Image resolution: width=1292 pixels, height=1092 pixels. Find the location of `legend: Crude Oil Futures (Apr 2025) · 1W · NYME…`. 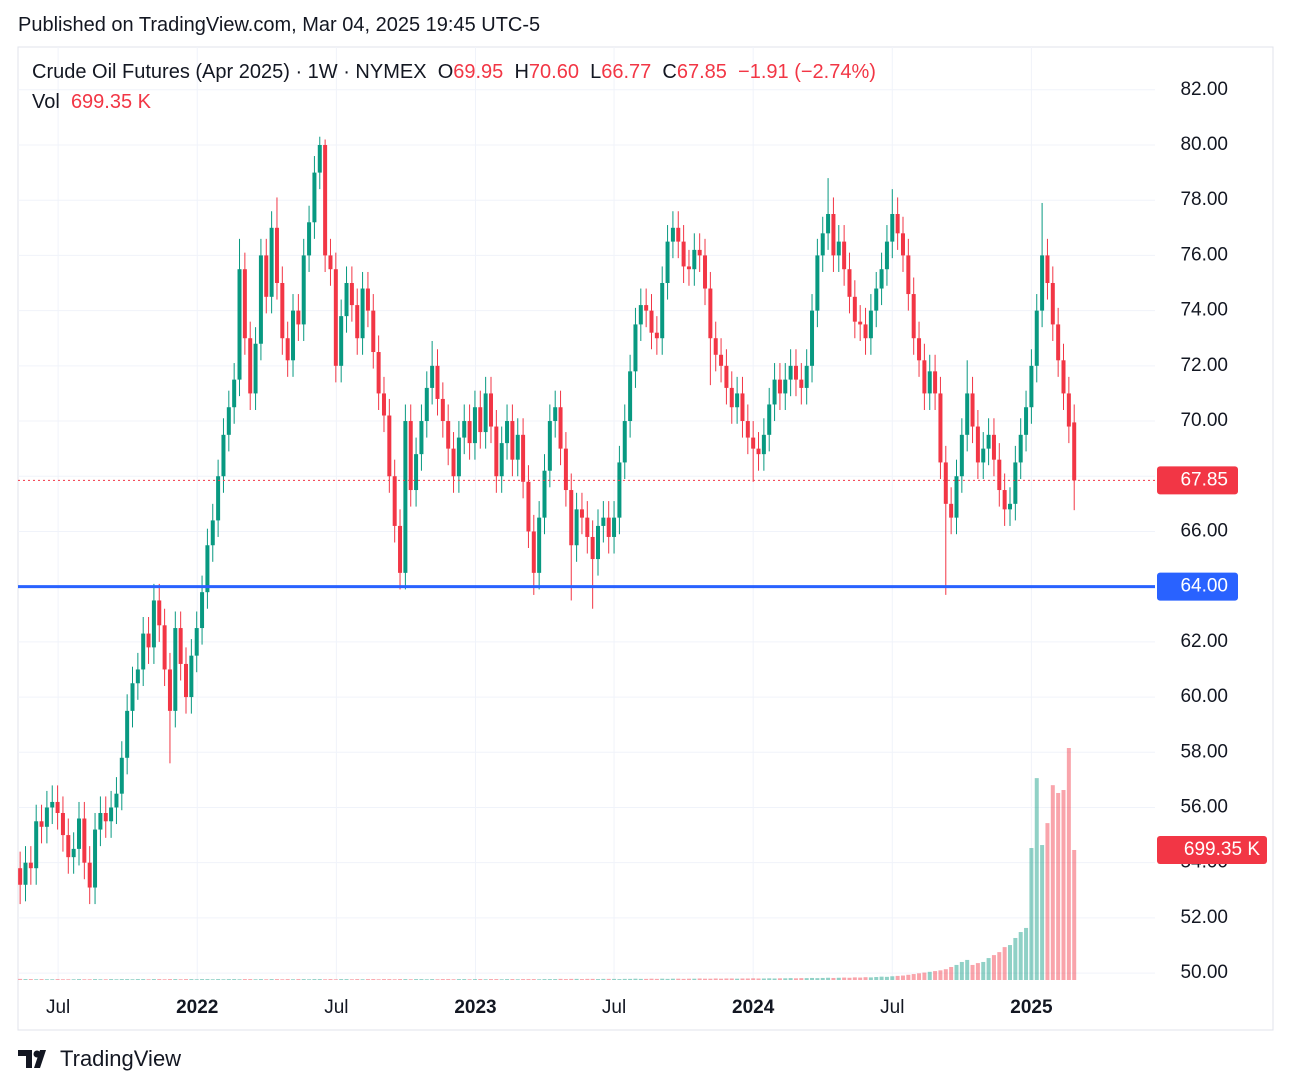

legend: Crude Oil Futures (Apr 2025) · 1W · NYME… is located at coordinates (454, 72).